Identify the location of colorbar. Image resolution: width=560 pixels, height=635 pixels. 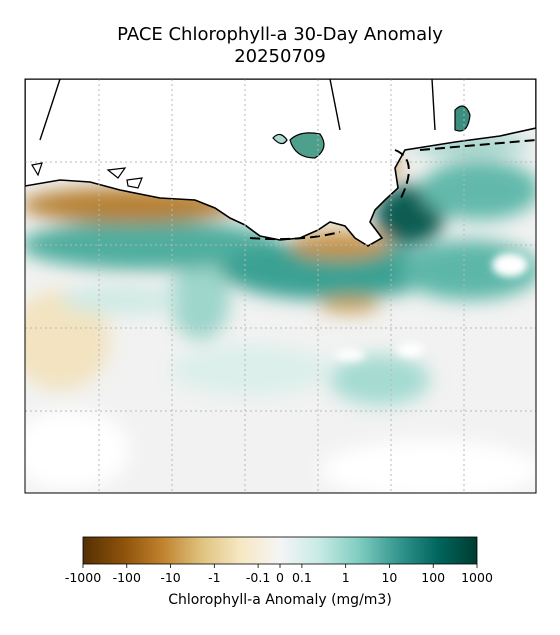
(280, 550).